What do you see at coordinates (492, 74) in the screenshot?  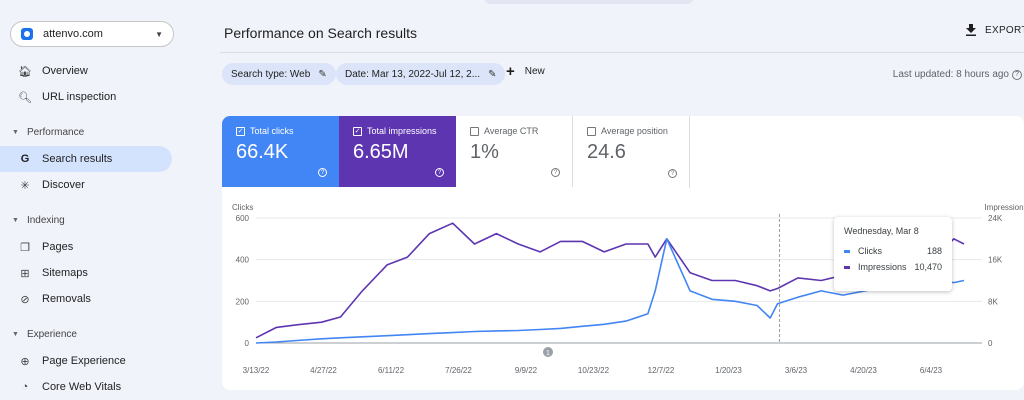 I see `edit-icon: ✎` at bounding box center [492, 74].